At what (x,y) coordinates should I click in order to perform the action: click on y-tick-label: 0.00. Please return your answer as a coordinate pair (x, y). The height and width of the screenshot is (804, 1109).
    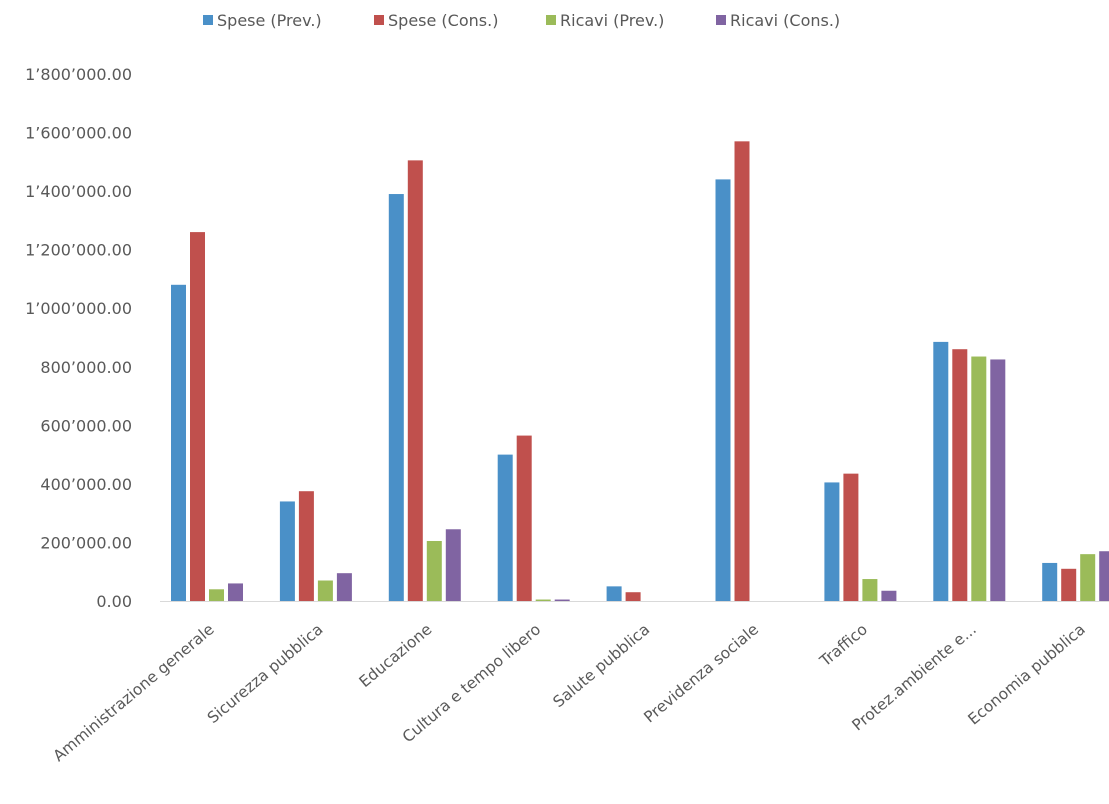
    Looking at the image, I should click on (114, 601).